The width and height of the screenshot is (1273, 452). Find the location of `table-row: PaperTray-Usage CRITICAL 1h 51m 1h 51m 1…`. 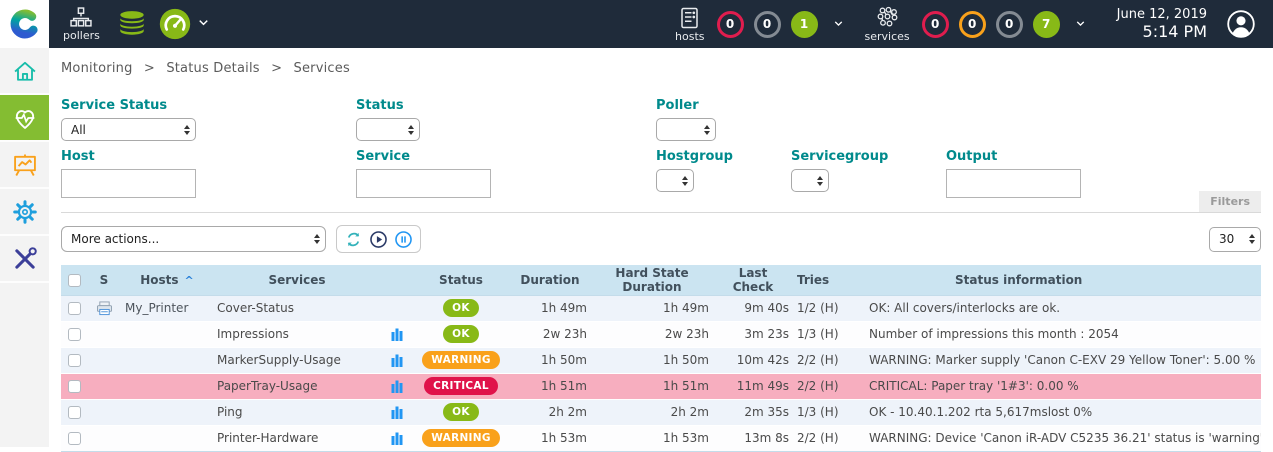

table-row: PaperTray-Usage CRITICAL 1h 51m 1h 51m 1… is located at coordinates (661, 386).